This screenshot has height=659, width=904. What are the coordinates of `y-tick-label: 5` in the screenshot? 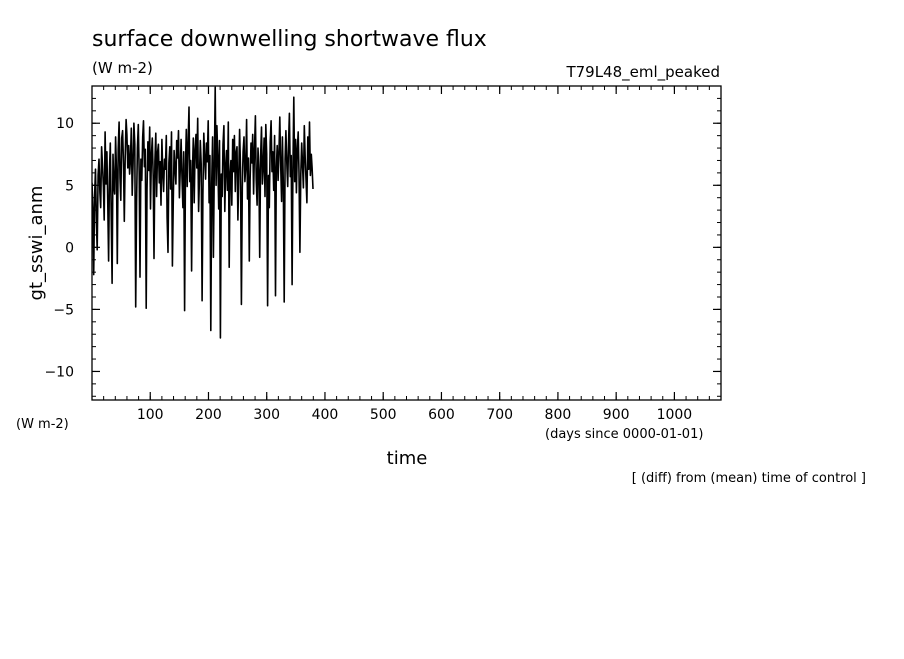 It's located at (69, 186).